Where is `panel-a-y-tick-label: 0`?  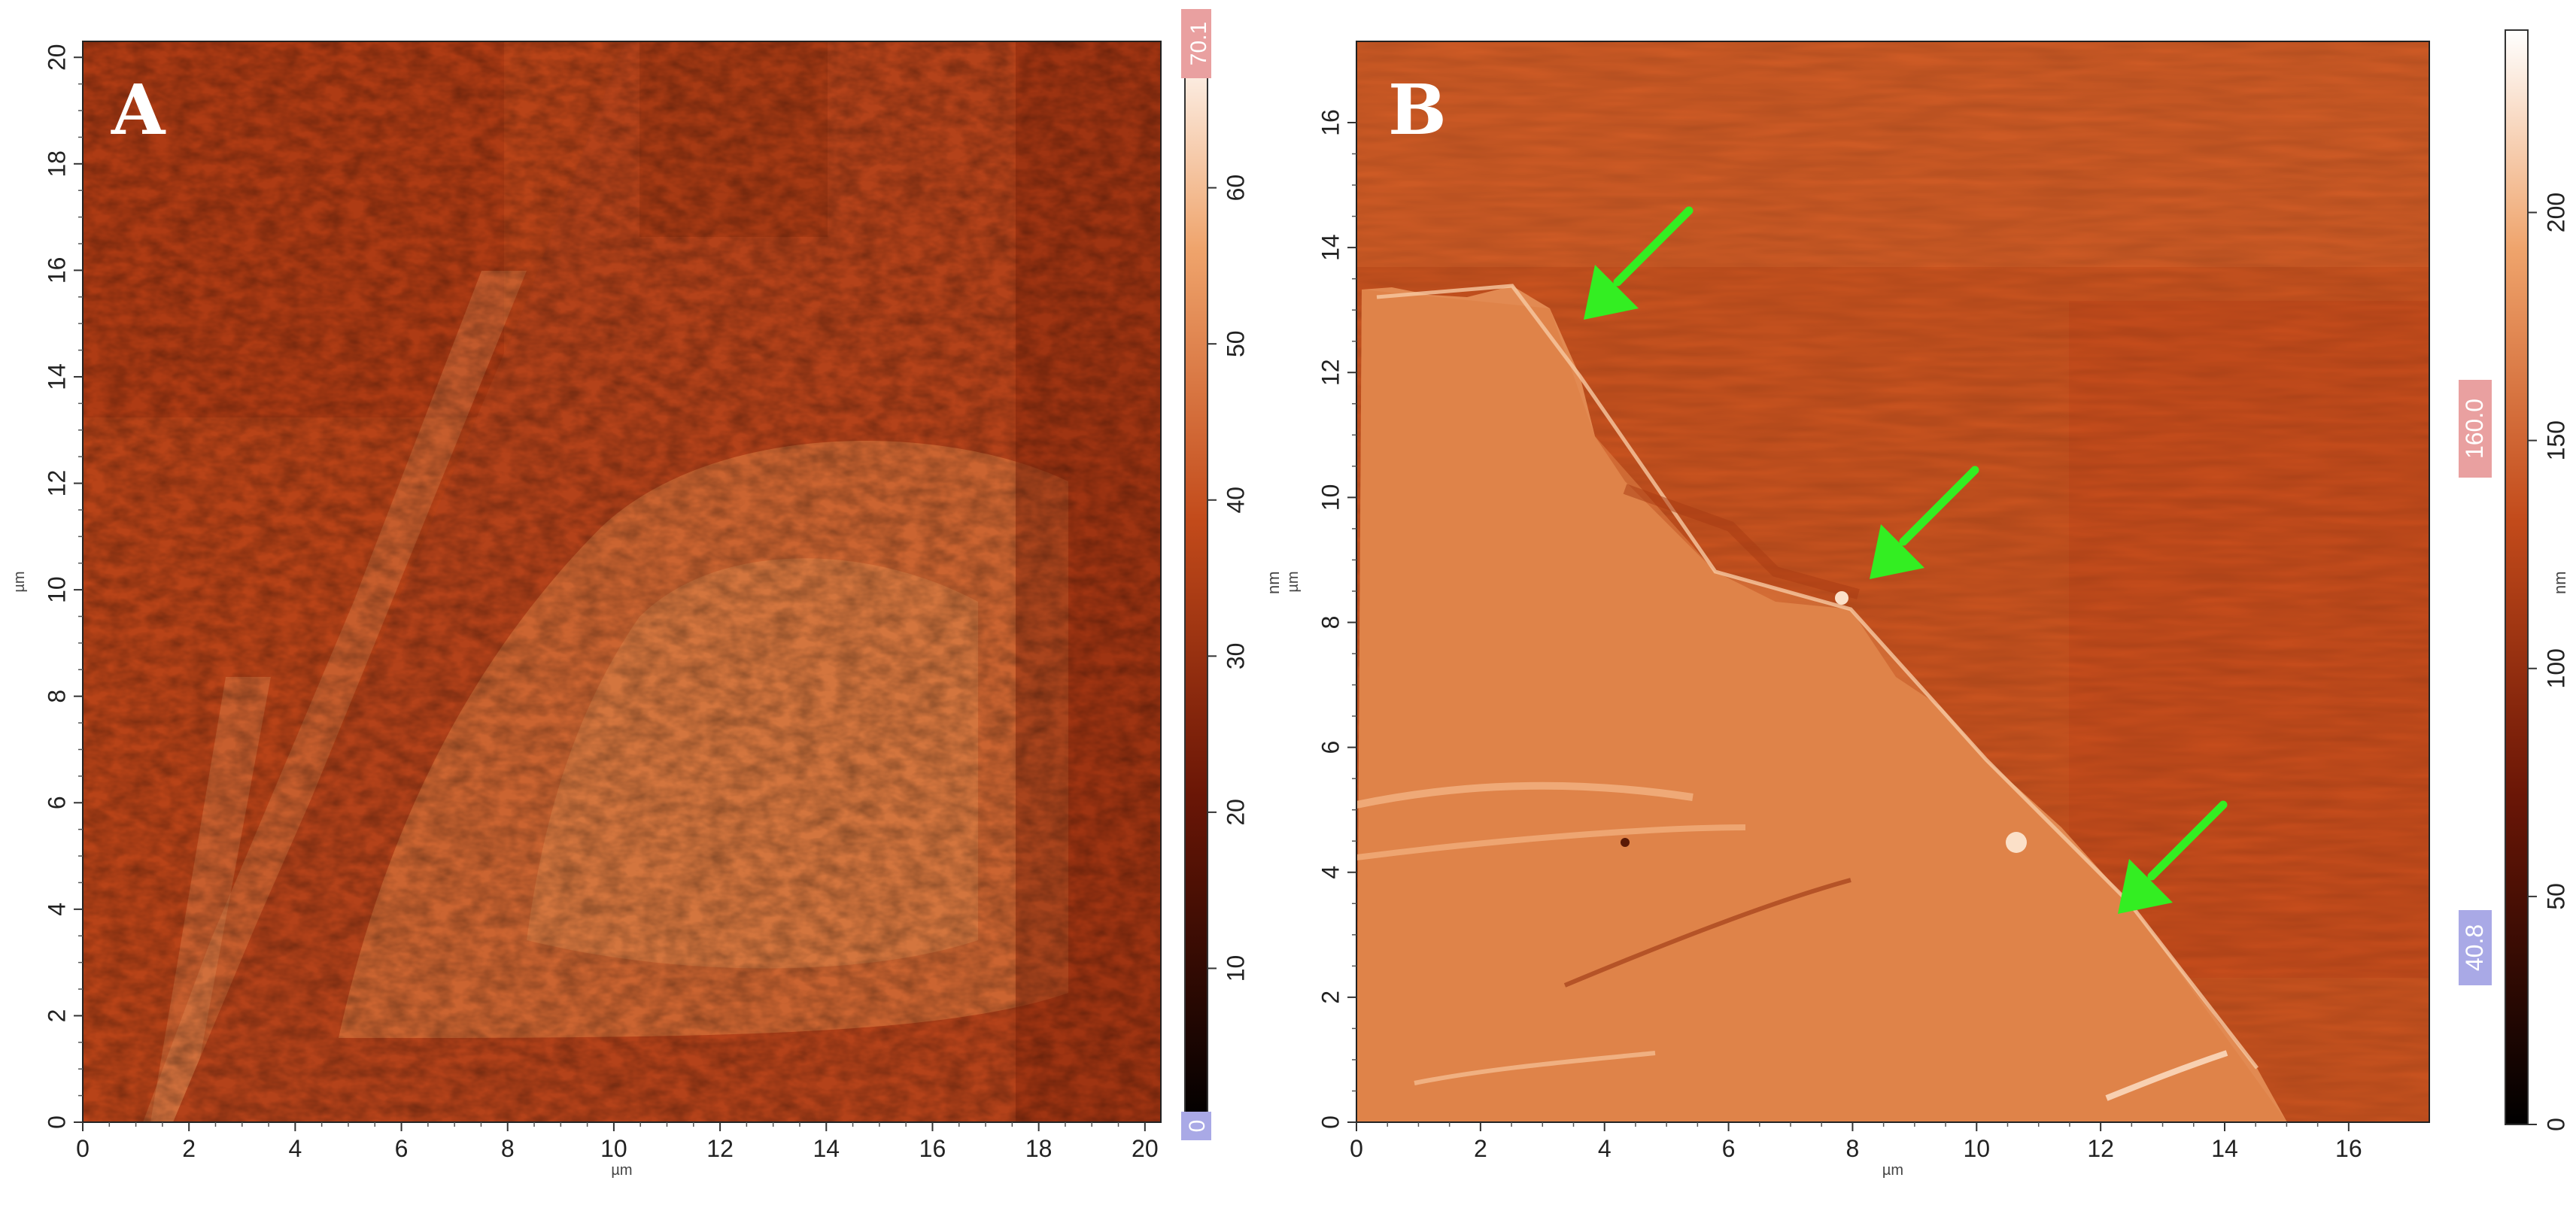
panel-a-y-tick-label: 0 is located at coordinates (56, 1122).